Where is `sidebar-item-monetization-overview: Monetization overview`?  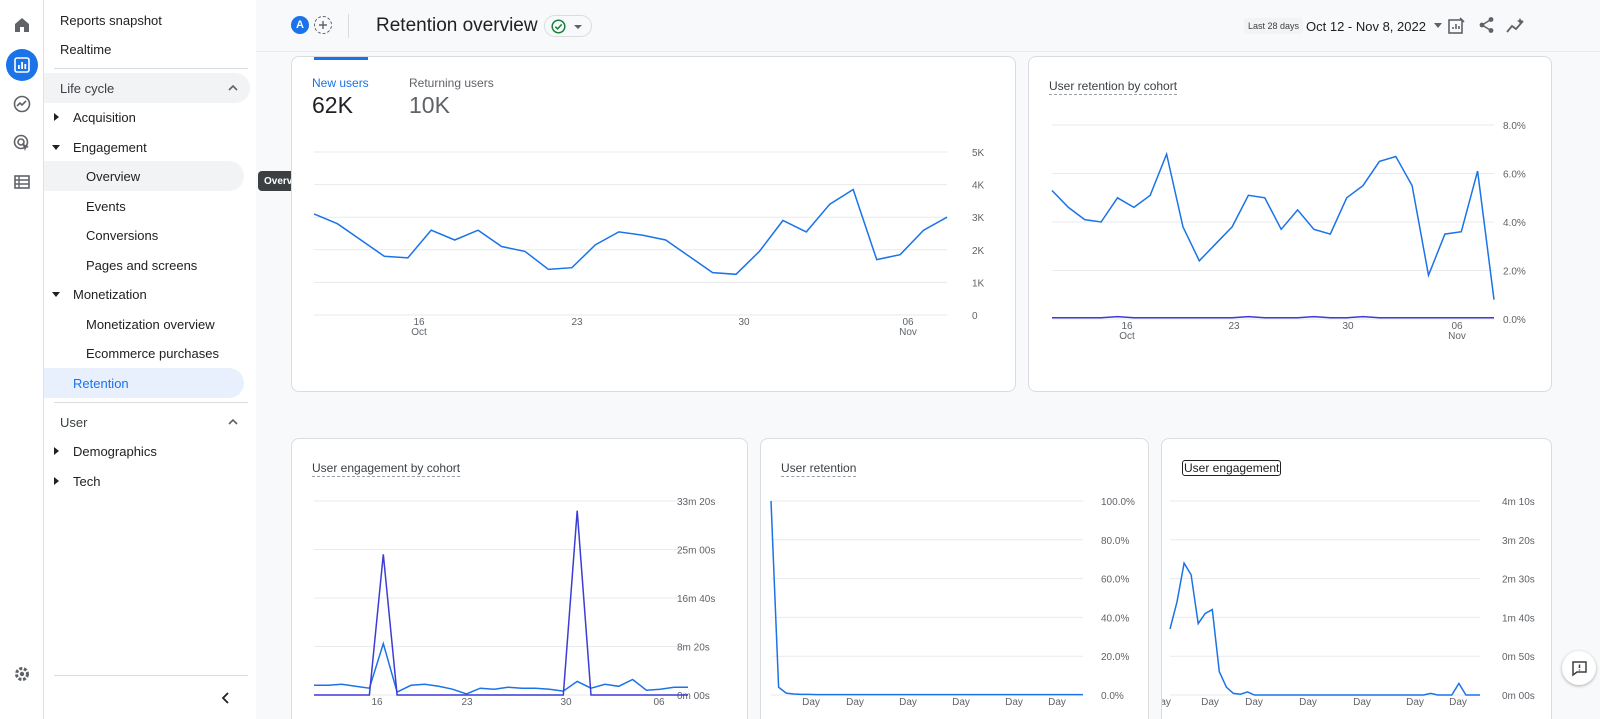 sidebar-item-monetization-overview: Monetization overview is located at coordinates (150, 324).